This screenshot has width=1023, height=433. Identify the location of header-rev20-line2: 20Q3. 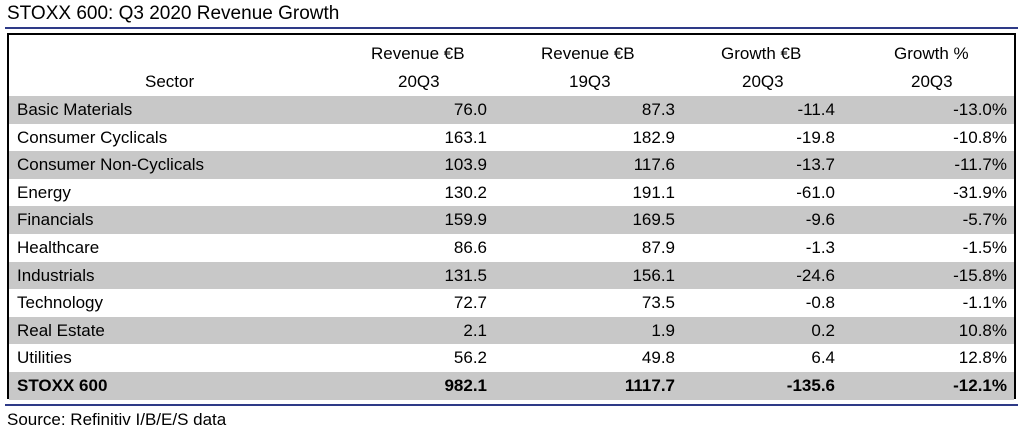
(419, 81).